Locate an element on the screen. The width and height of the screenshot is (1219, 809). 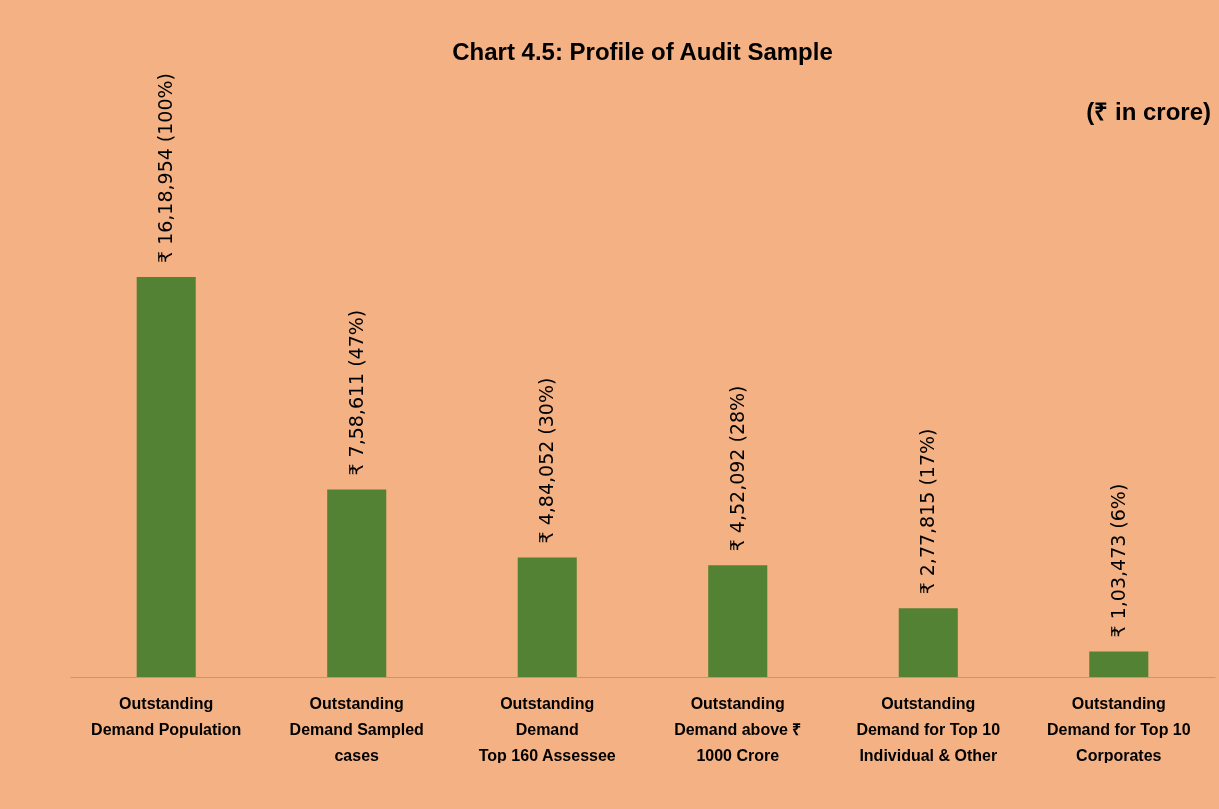
data-label: ₹ 2,77,815 (17%) is located at coordinates (927, 511).